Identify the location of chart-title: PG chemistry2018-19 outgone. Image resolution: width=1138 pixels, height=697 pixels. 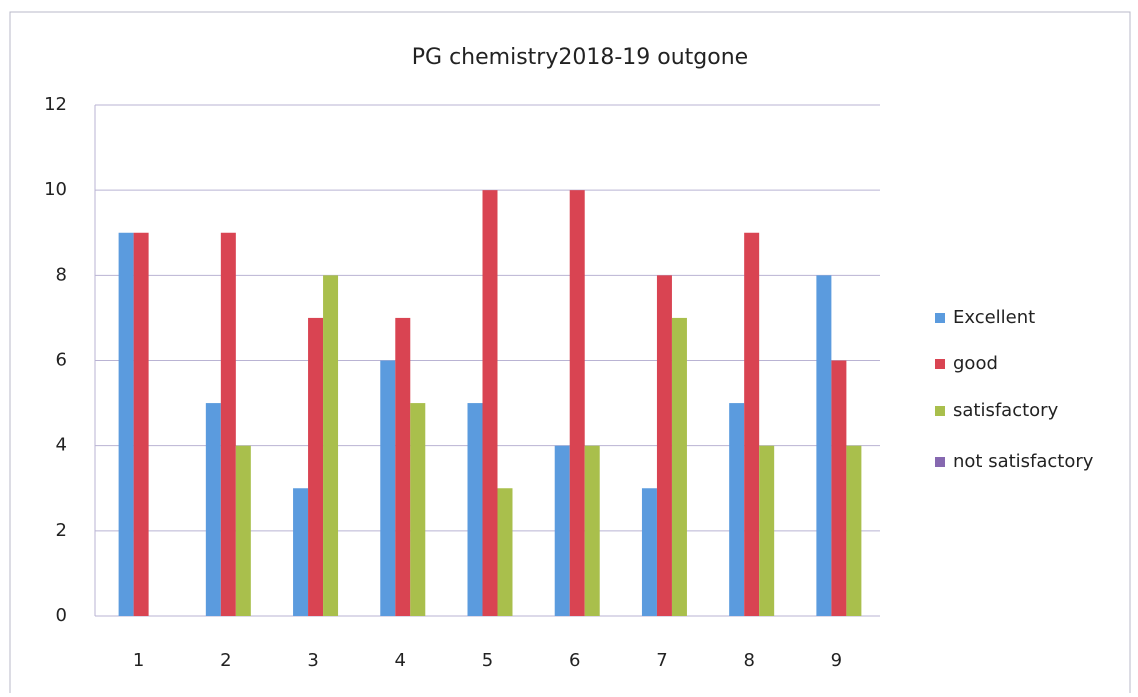
(580, 57).